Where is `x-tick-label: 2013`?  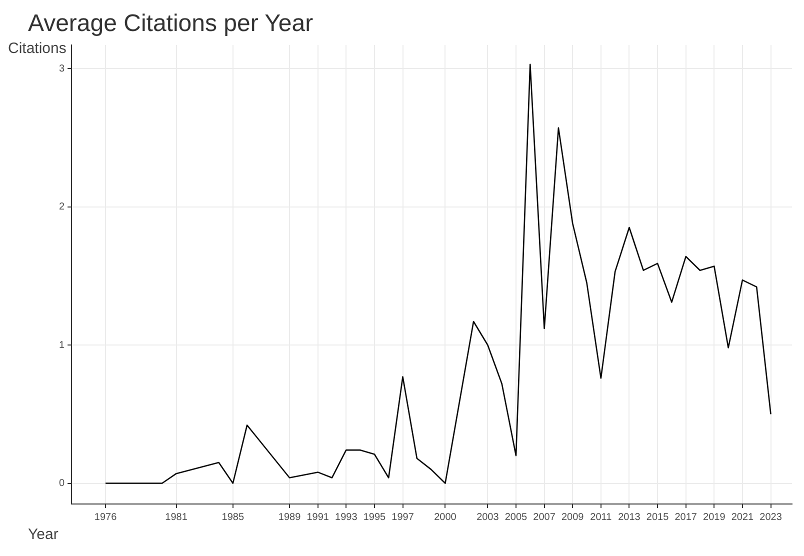 x-tick-label: 2013 is located at coordinates (629, 517).